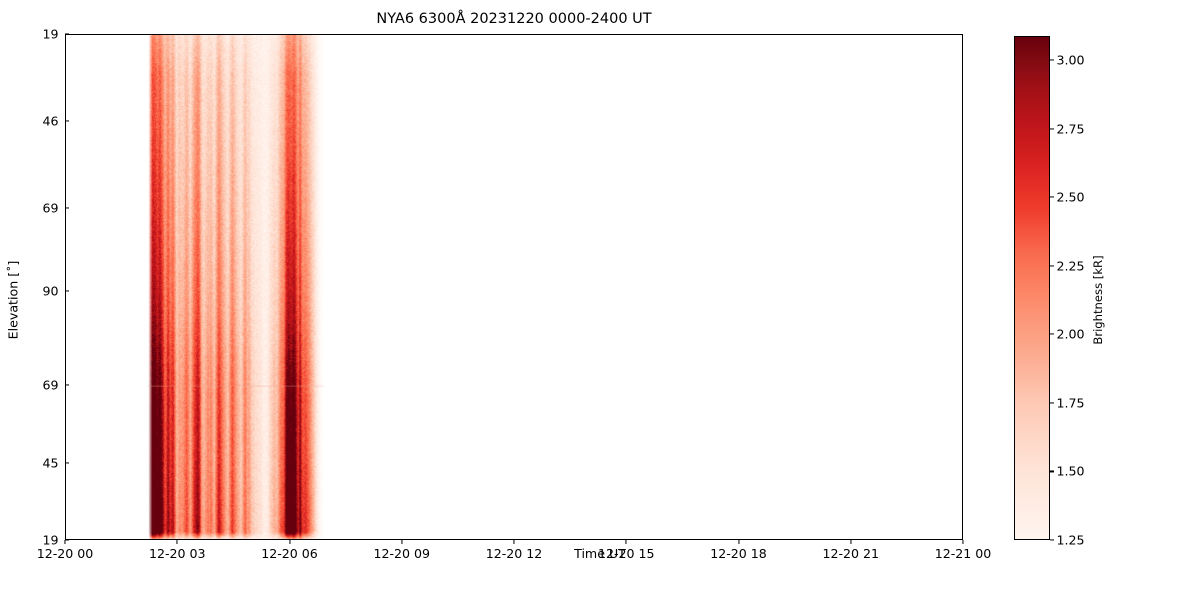 This screenshot has width=1200, height=600. What do you see at coordinates (1098, 300) in the screenshot?
I see `colorbar-label: Brightness [kR]` at bounding box center [1098, 300].